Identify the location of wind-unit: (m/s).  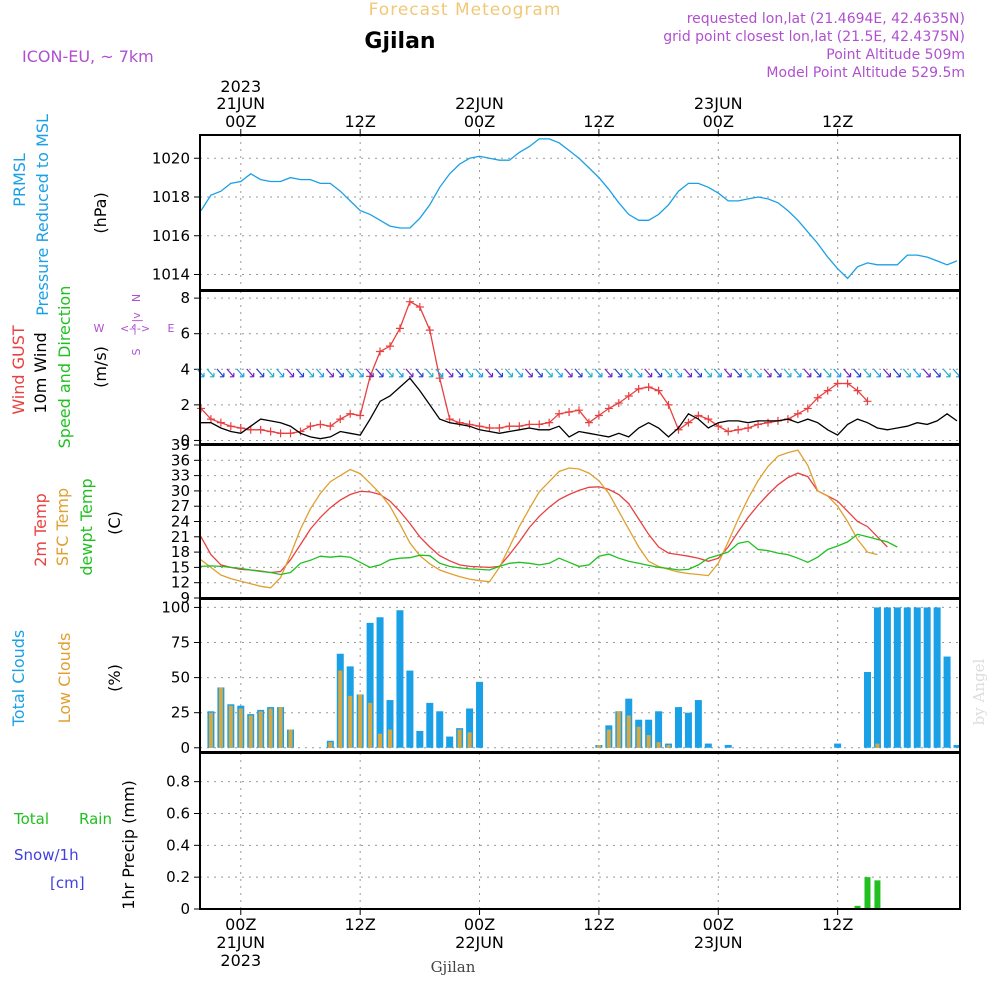
(100, 367).